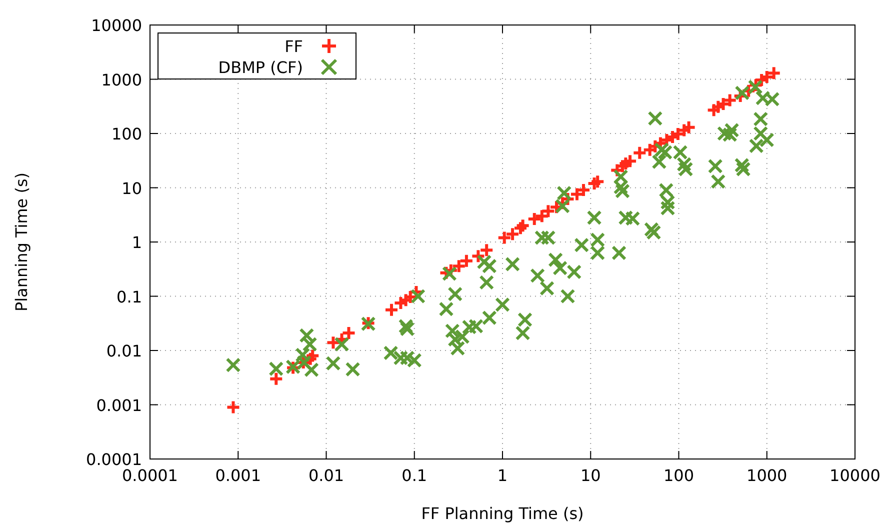 The height and width of the screenshot is (526, 890). I want to click on y-tick-label: 100, so click(126, 134).